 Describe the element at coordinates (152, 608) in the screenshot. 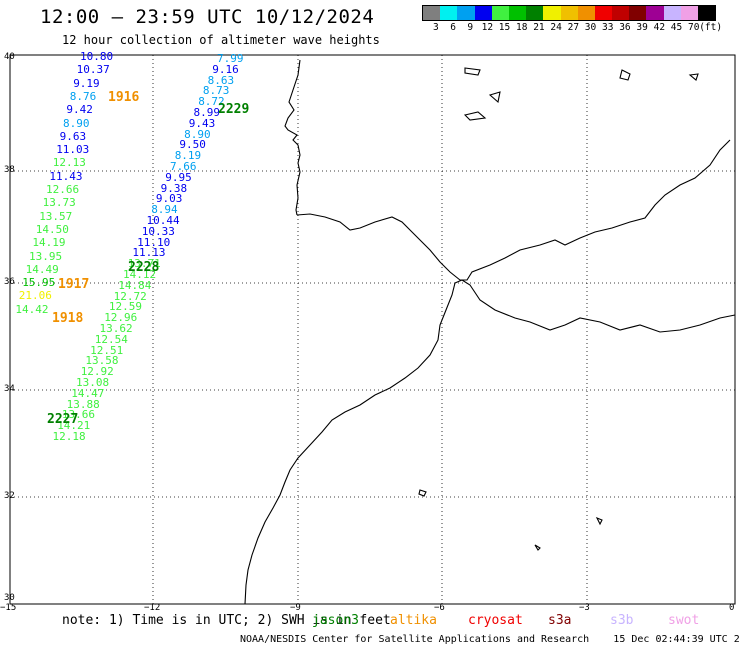

I see `lon-label: −12` at that location.